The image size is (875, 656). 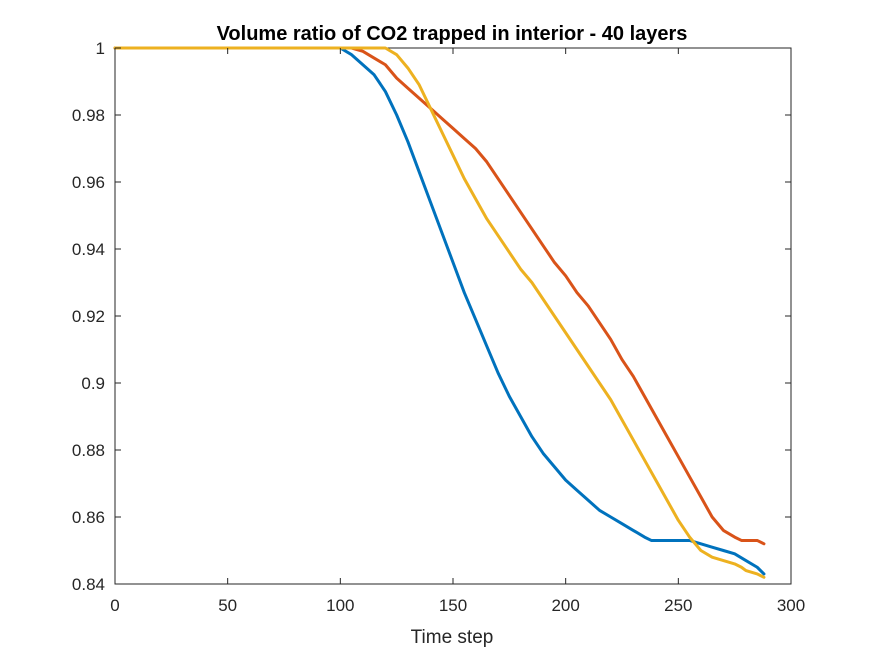 What do you see at coordinates (678, 605) in the screenshot?
I see `x-tick-label: 250` at bounding box center [678, 605].